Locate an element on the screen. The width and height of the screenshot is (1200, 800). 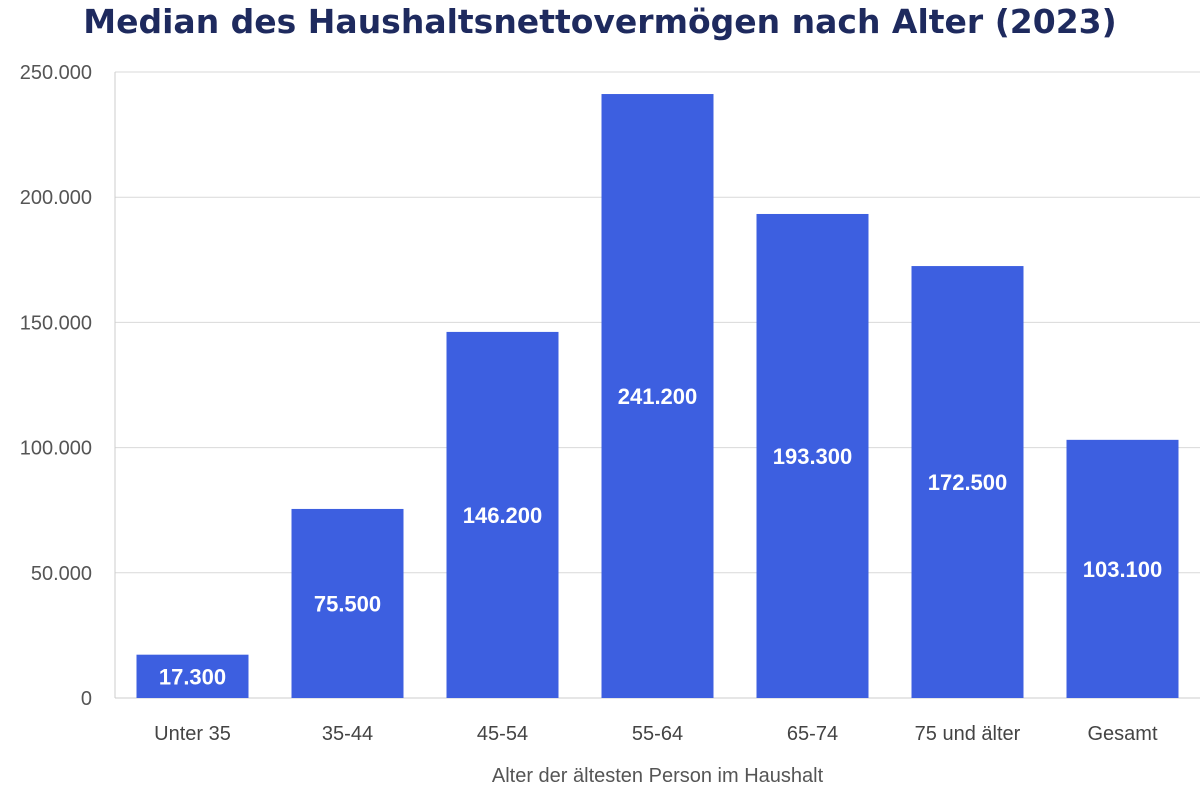
y-tick-label: 50.000 is located at coordinates (61, 574).